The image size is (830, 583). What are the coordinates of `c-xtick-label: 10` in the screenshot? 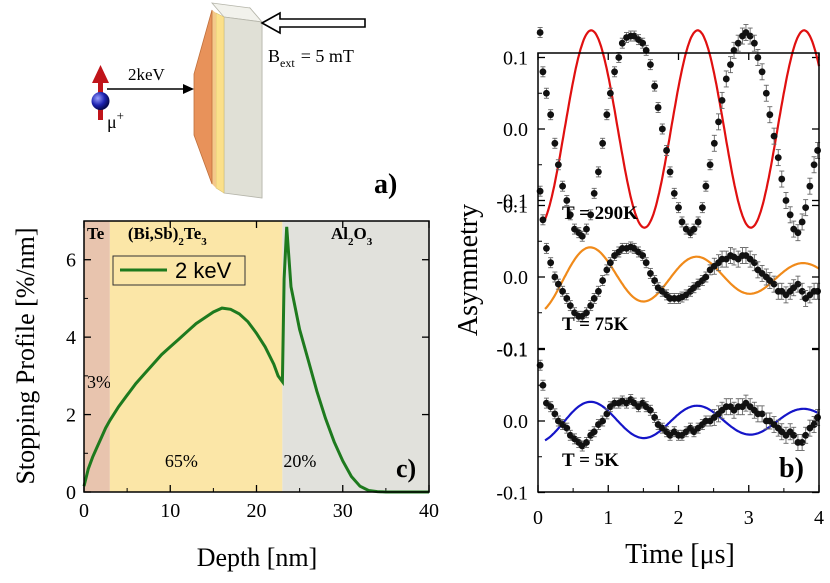 It's located at (170, 511).